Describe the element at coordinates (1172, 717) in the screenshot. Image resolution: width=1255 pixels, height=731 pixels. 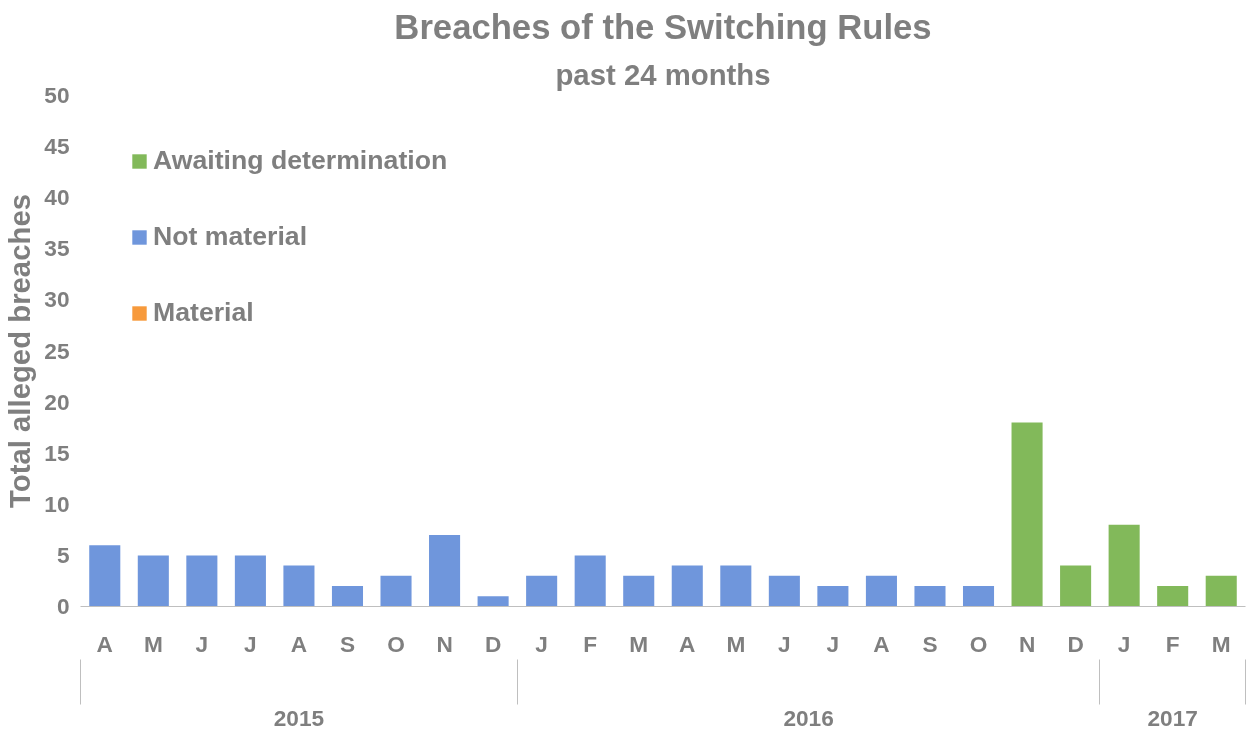
I see `text: 2017` at that location.